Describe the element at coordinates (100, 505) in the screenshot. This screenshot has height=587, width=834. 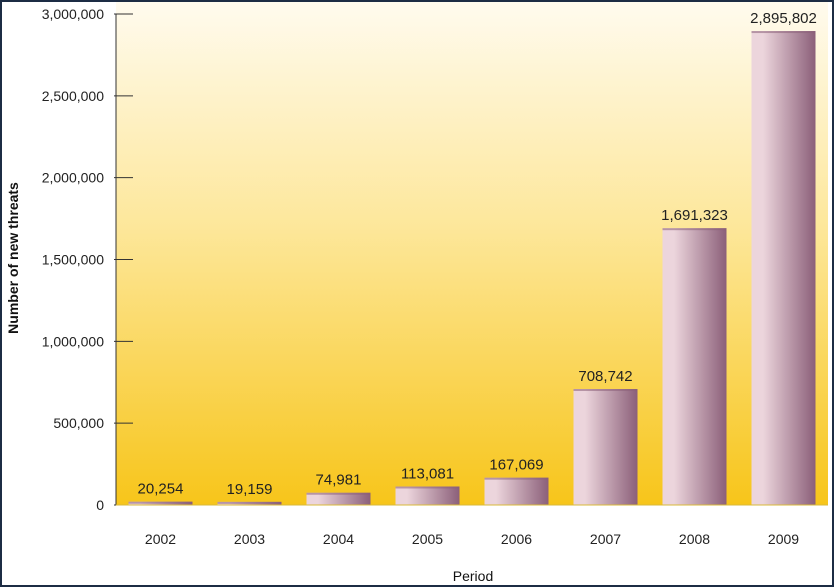
I see `y-tick-label: 0` at that location.